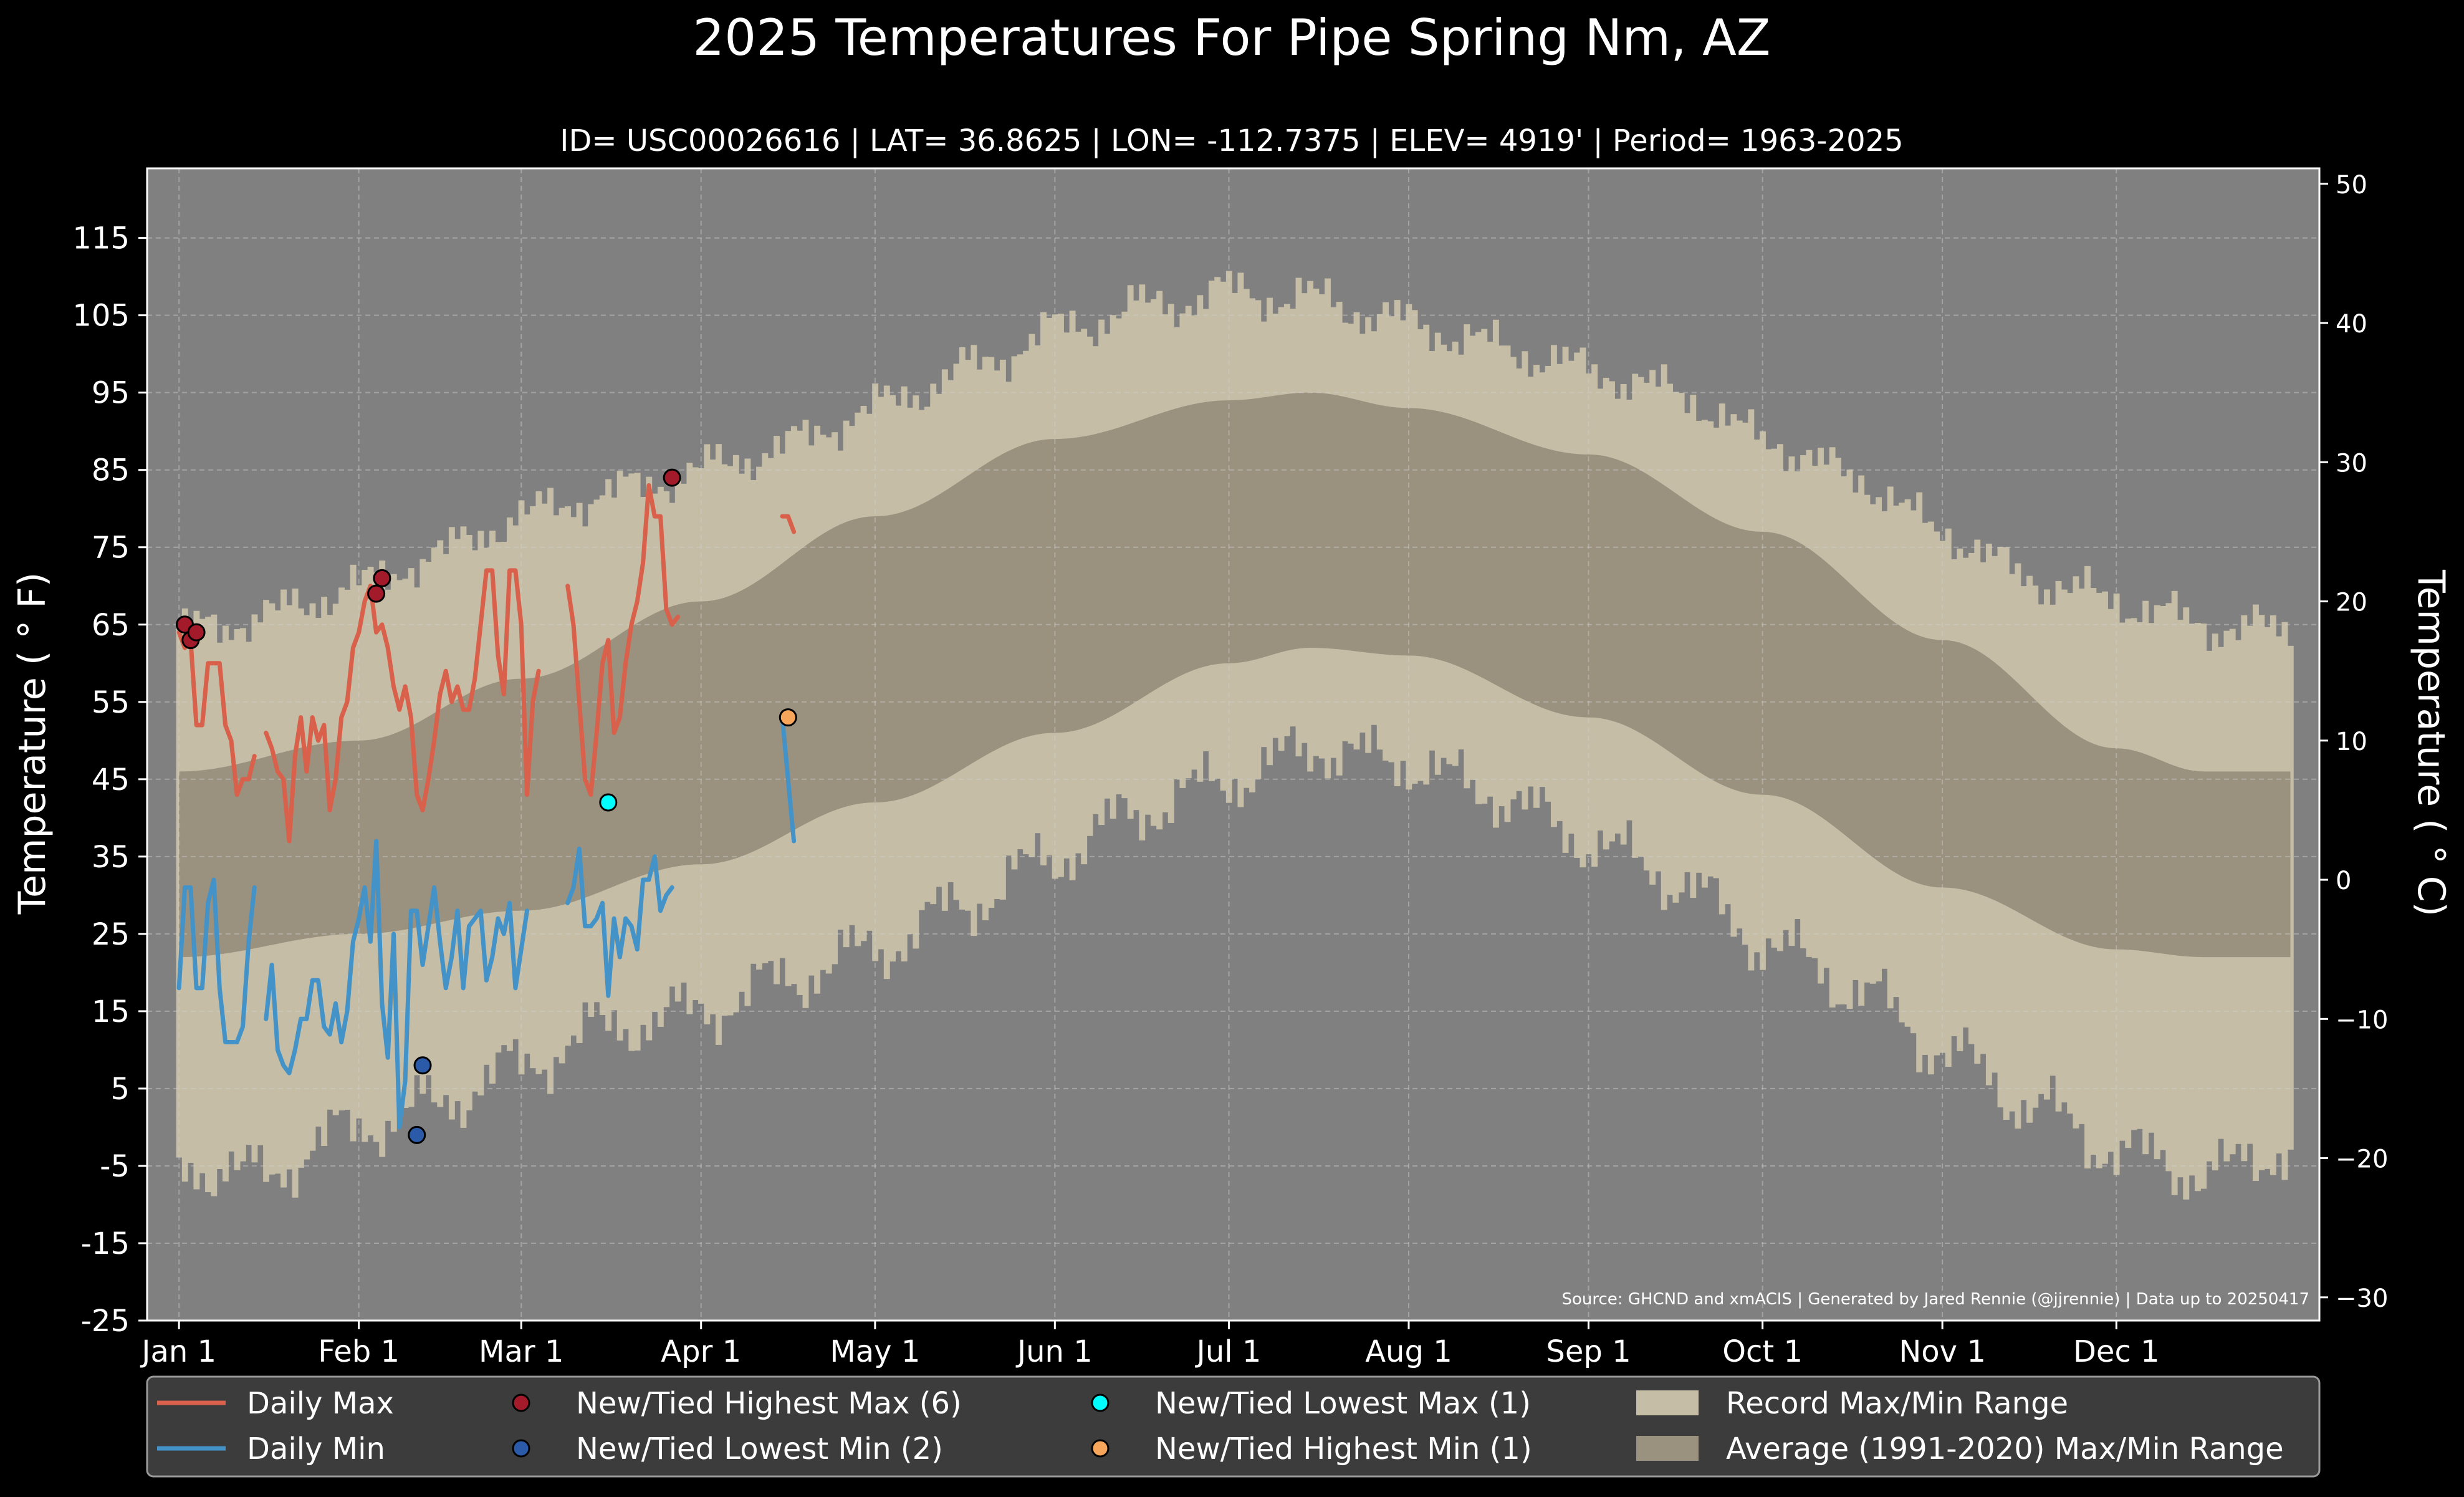  What do you see at coordinates (2431, 743) in the screenshot?
I see `y-axis-label-right: Temperature ( ° C)` at bounding box center [2431, 743].